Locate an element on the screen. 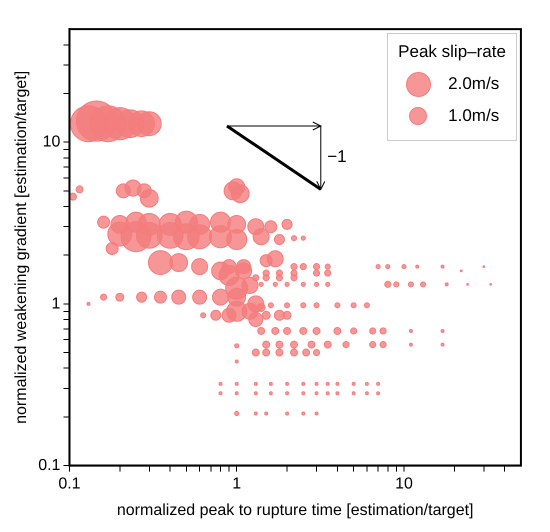 Image resolution: width=550 pixels, height=532 pixels. y-tick-label: 0.1 is located at coordinates (49, 465).